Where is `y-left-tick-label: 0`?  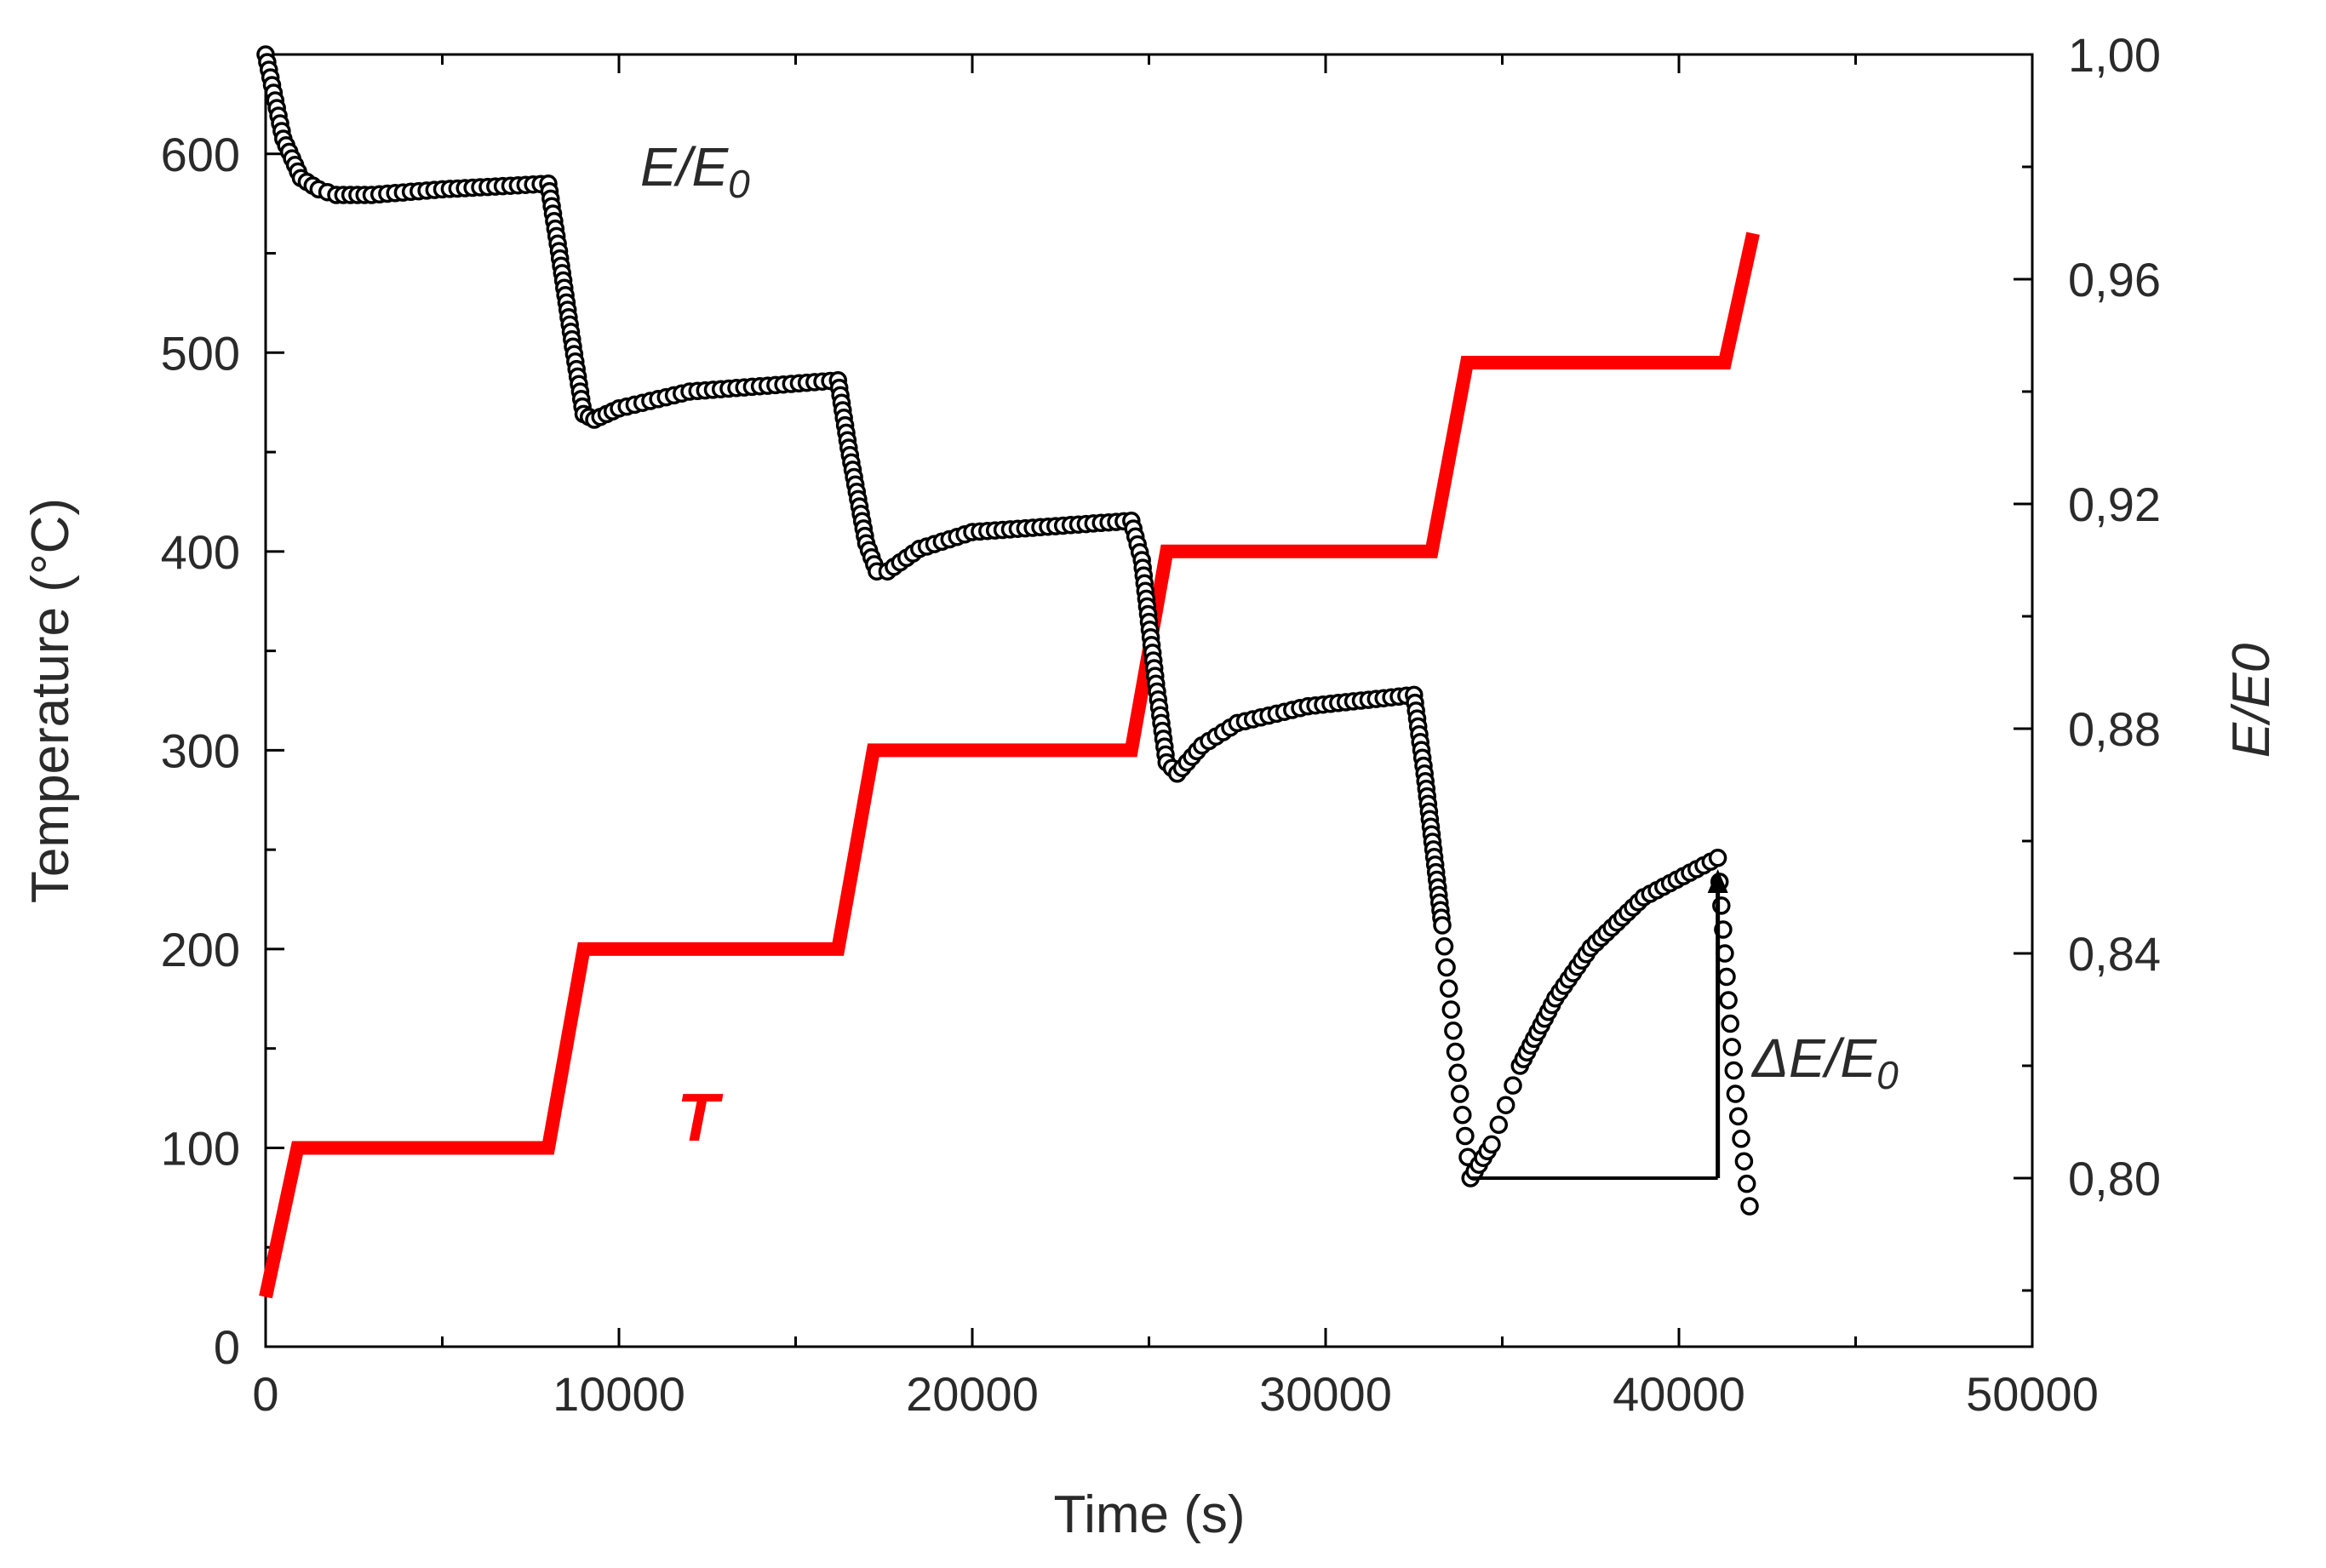
y-left-tick-label: 0 is located at coordinates (227, 1347).